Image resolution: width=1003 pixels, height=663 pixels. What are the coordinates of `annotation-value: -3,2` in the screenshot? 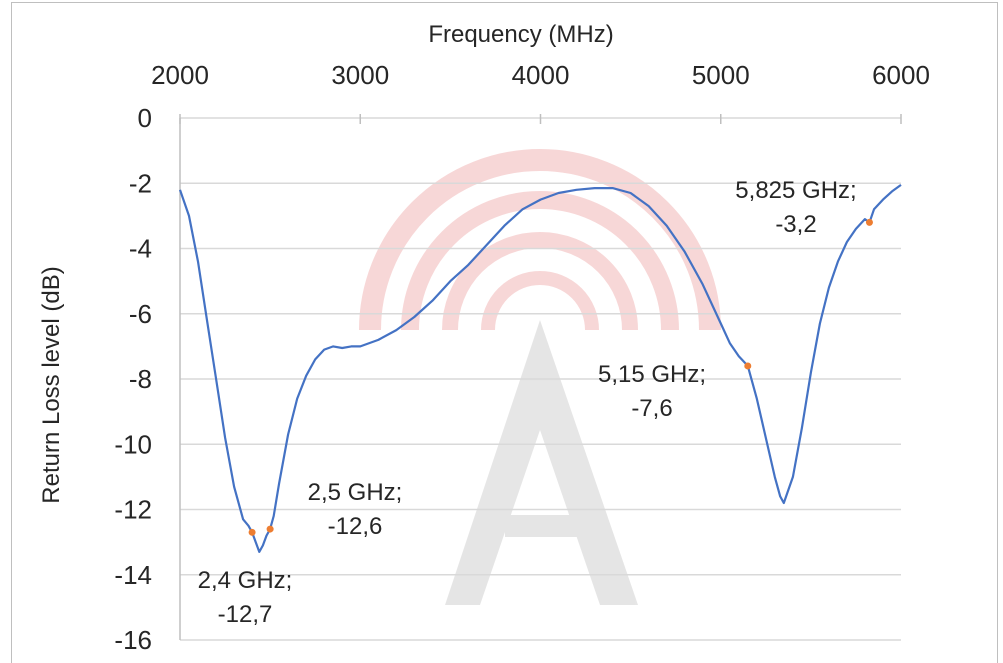 It's located at (795, 224).